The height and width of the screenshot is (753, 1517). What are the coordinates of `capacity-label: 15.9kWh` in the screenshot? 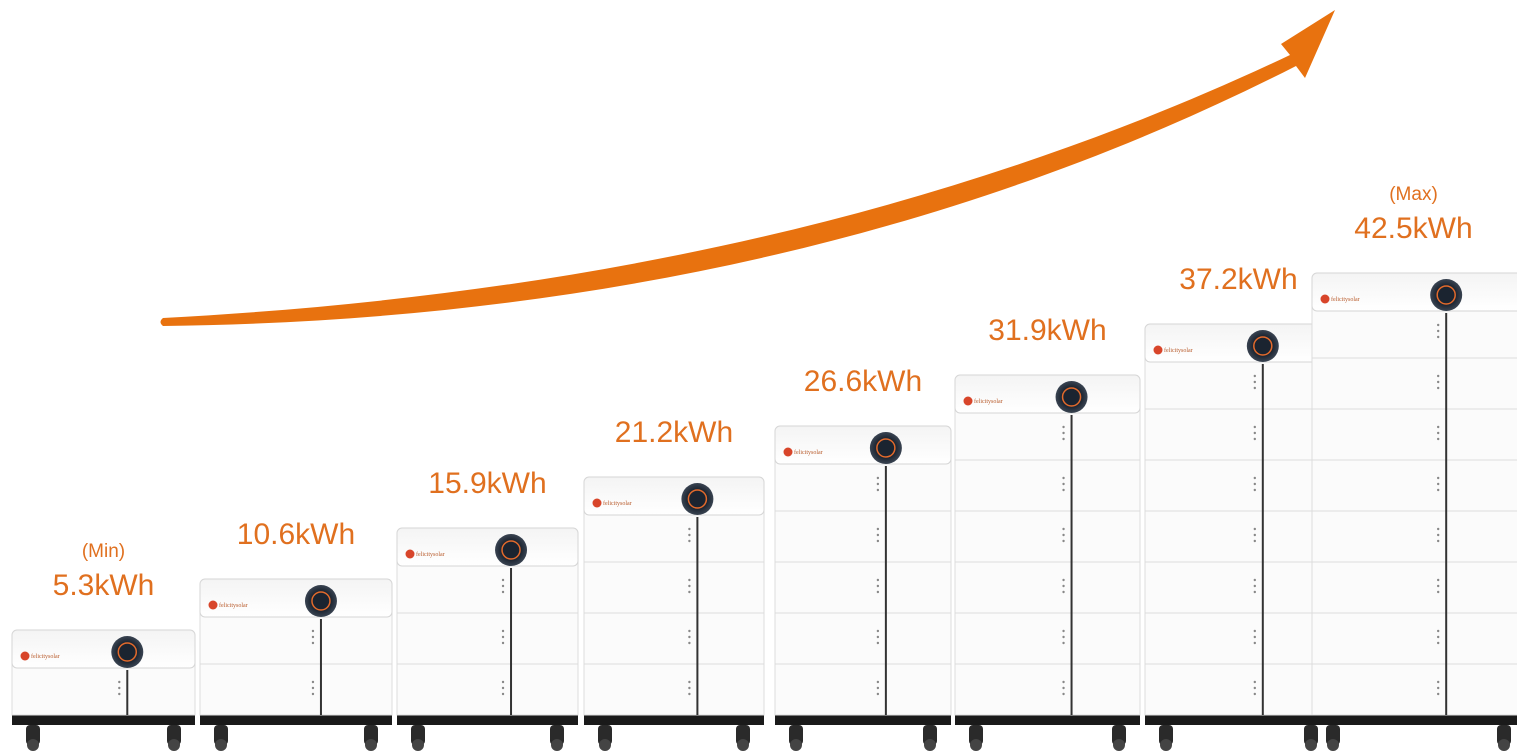 It's located at (487, 483).